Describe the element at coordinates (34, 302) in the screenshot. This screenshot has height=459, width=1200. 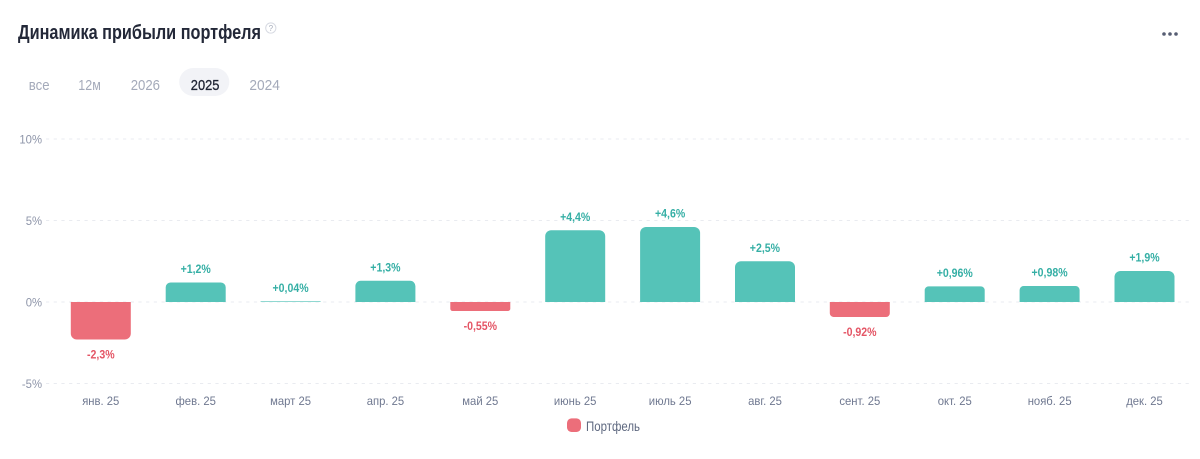
I see `svg-text: 0%` at that location.